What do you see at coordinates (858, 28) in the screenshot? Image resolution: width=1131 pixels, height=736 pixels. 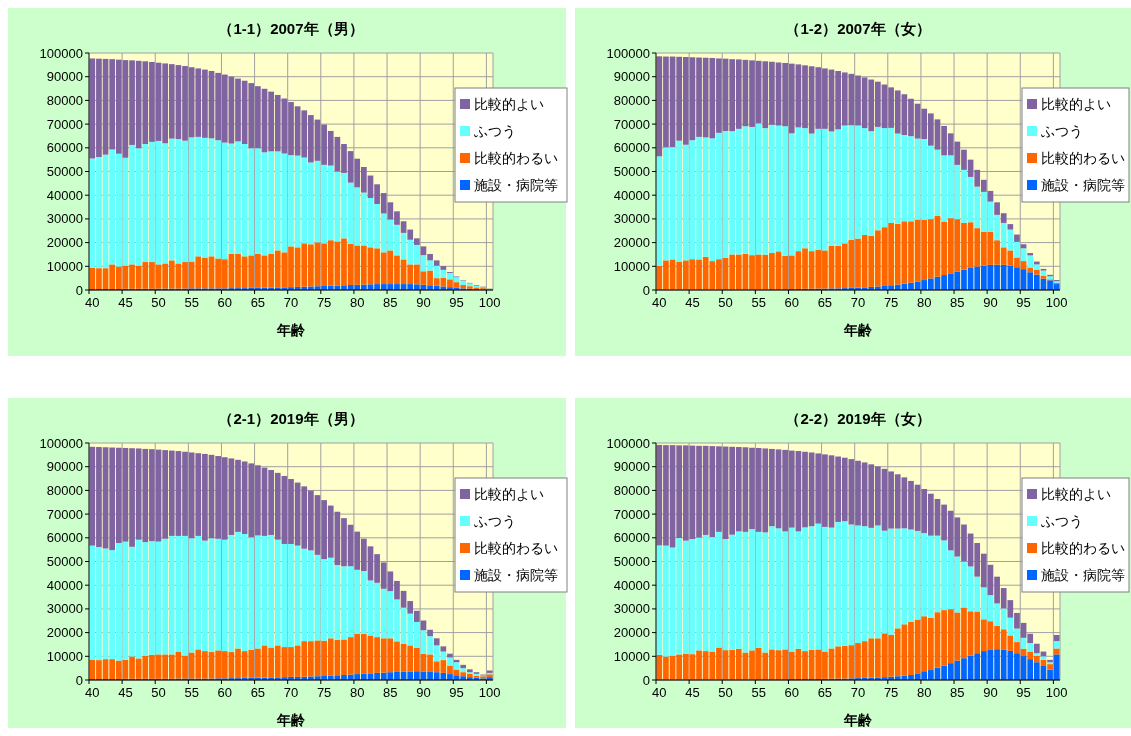 I see `chart-title: （1-2）2007年（女）` at bounding box center [858, 28].